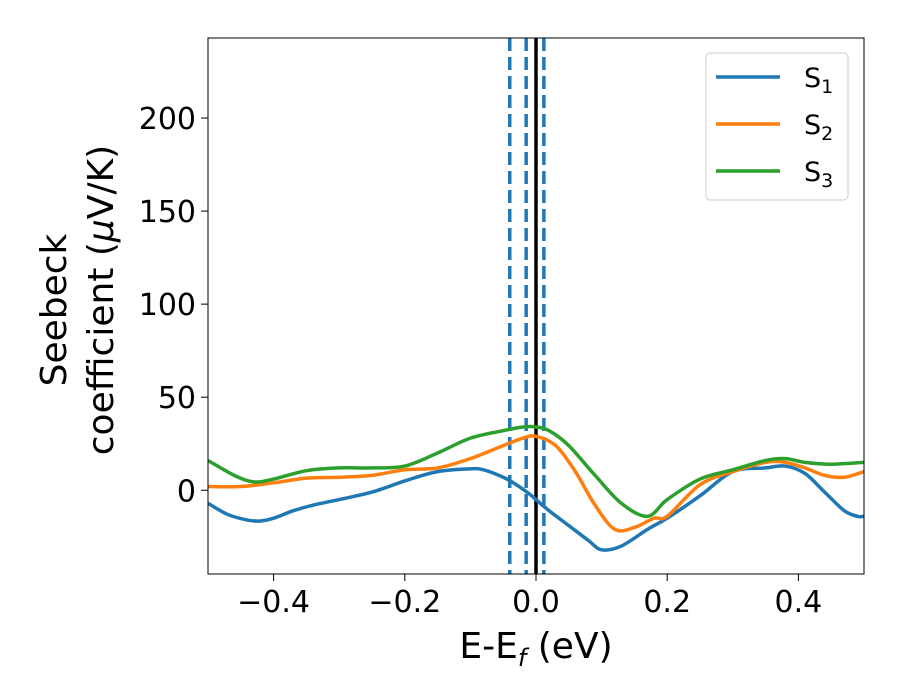 The image size is (900, 700). I want to click on series-line-s2, so click(536, 483).